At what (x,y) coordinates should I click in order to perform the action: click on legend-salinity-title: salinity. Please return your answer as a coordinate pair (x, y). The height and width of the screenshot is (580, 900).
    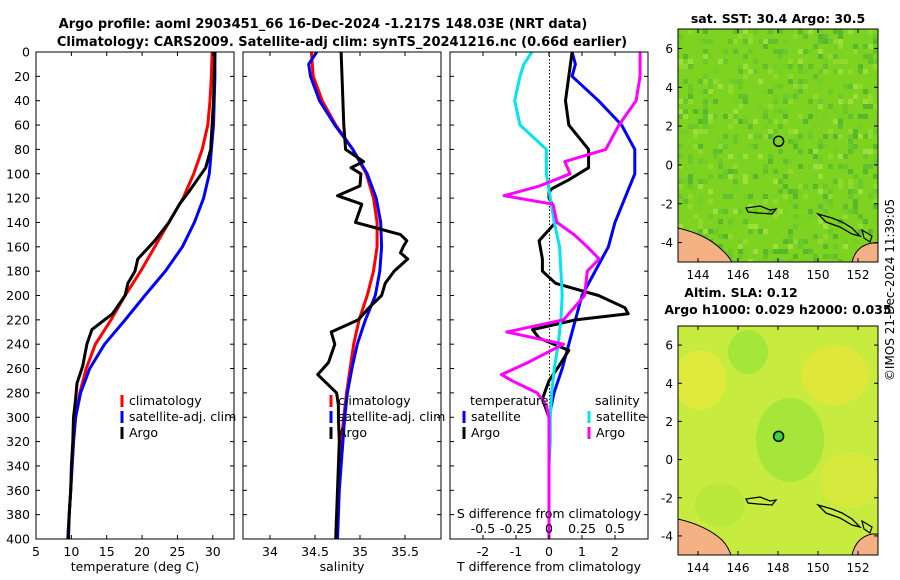
    Looking at the image, I should click on (617, 400).